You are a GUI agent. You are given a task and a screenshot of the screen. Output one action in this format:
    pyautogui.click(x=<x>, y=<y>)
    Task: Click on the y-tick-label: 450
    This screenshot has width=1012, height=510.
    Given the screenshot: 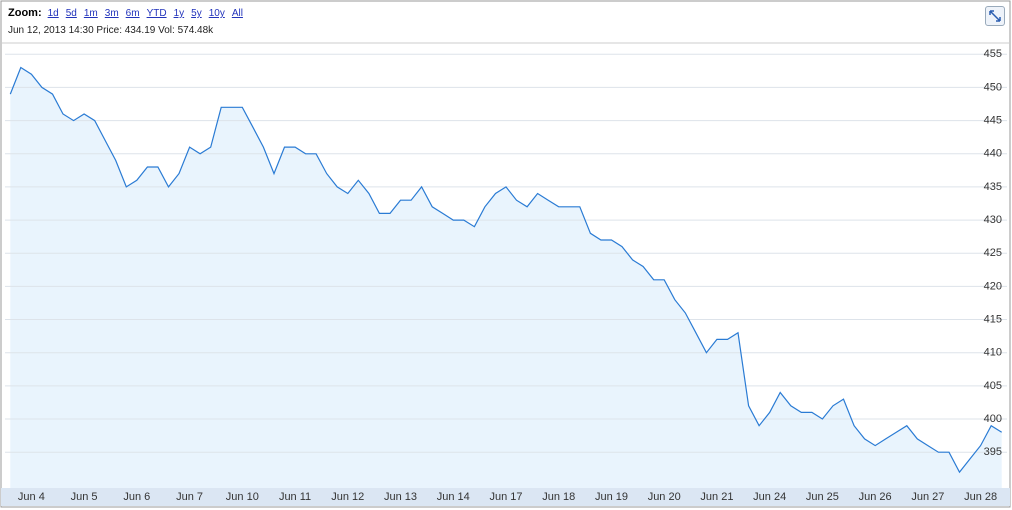 What is the action you would take?
    pyautogui.click(x=993, y=87)
    